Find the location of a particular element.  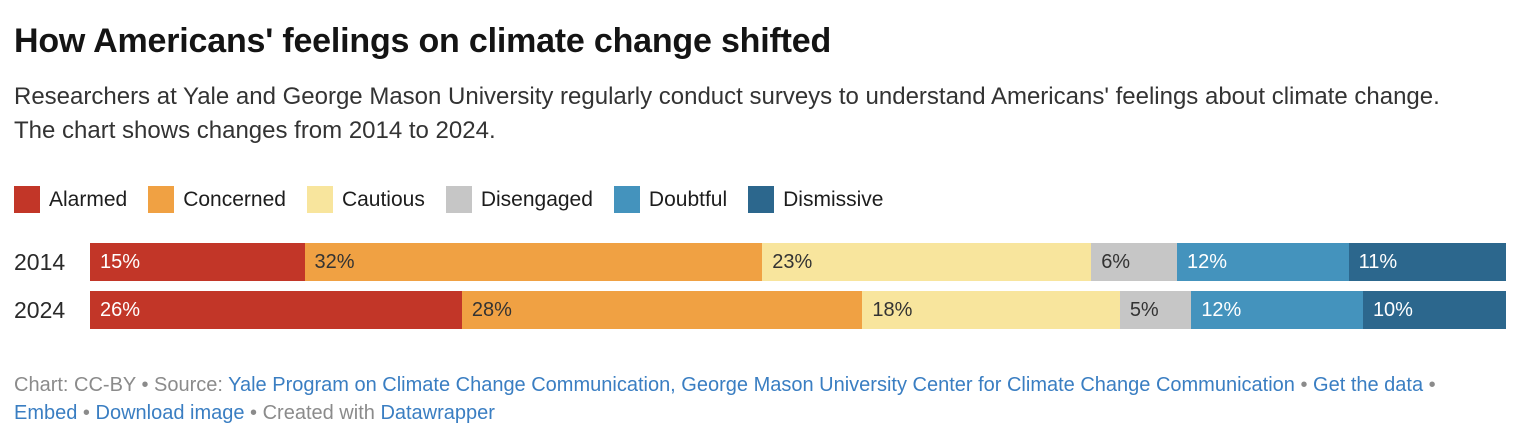

stacked-bar: 26% 28% 18% 5% 12% 10% is located at coordinates (798, 310).